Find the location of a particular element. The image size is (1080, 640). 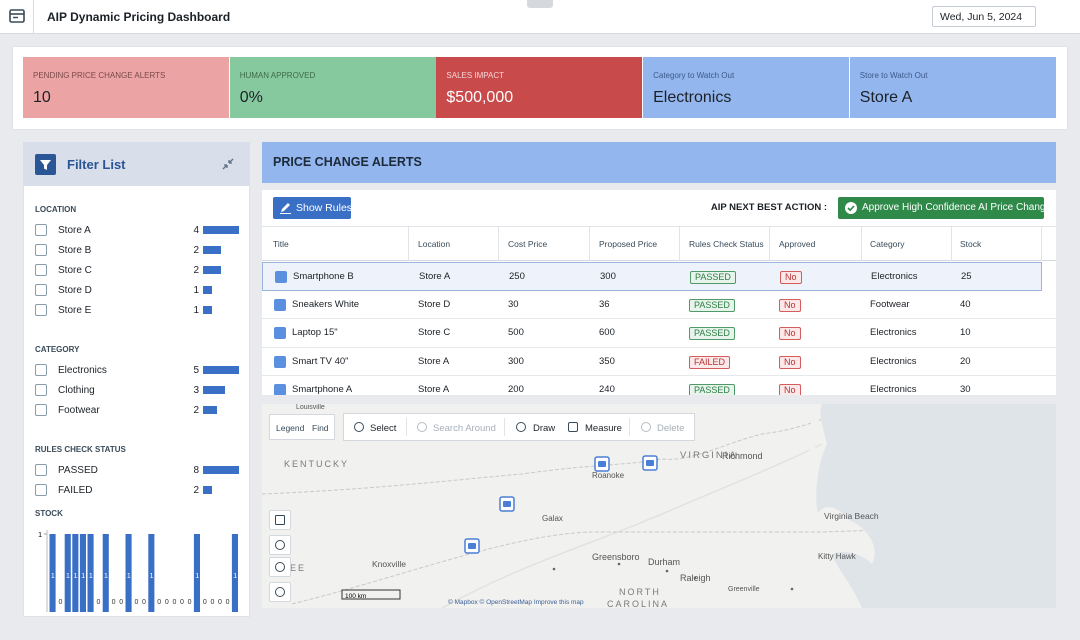

status-tag: PASSED is located at coordinates (712, 333).